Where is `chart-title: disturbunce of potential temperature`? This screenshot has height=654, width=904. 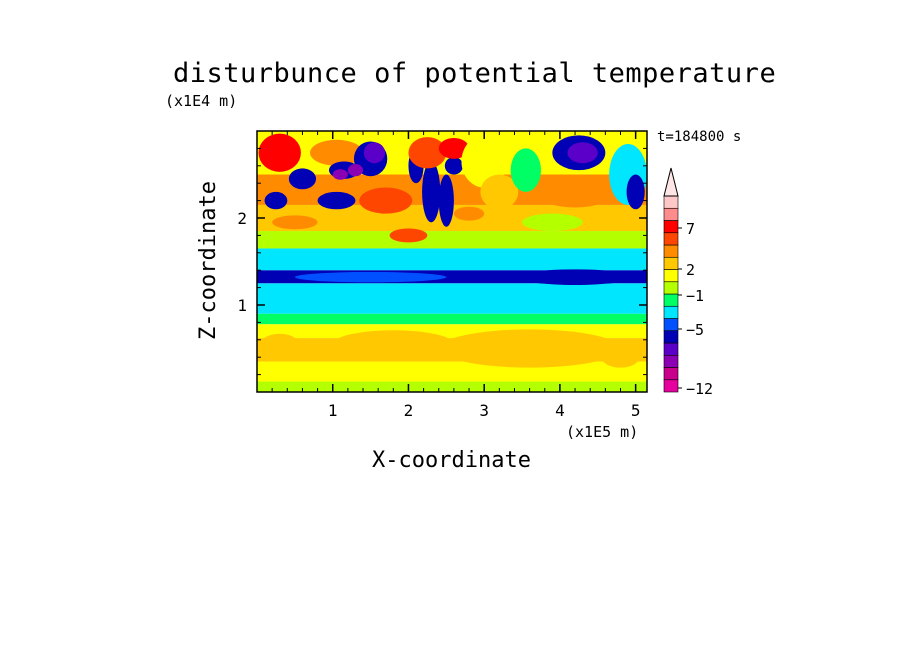
chart-title: disturbunce of potential temperature is located at coordinates (475, 73).